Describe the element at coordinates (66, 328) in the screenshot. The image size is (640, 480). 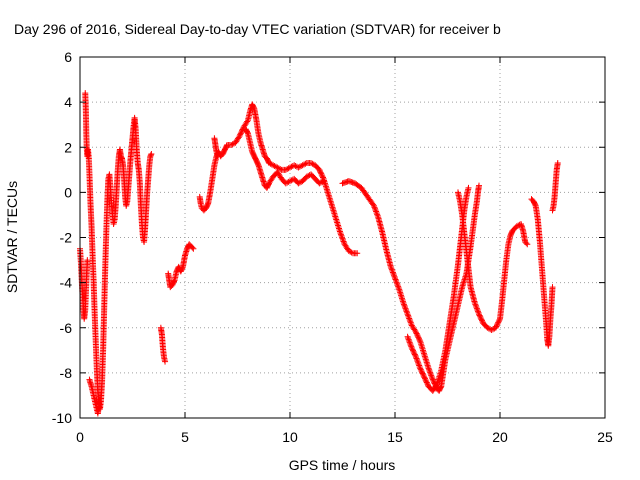
I see `y-tick-label: -6` at that location.